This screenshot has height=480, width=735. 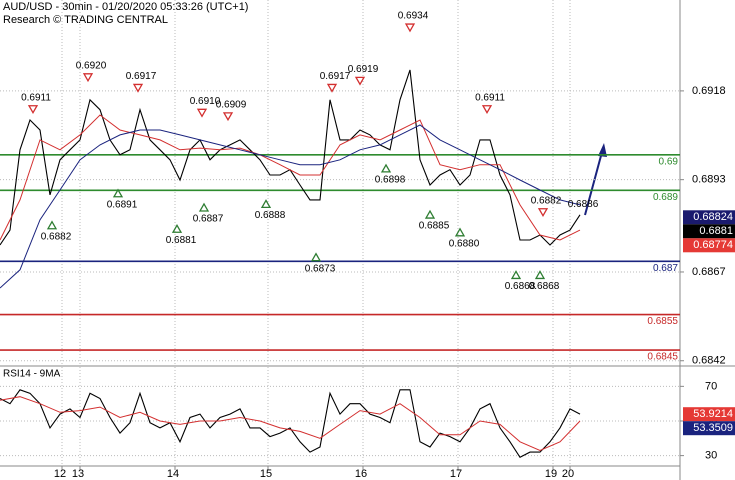 What do you see at coordinates (122, 204) in the screenshot?
I see `trough-label: 0.6891` at bounding box center [122, 204].